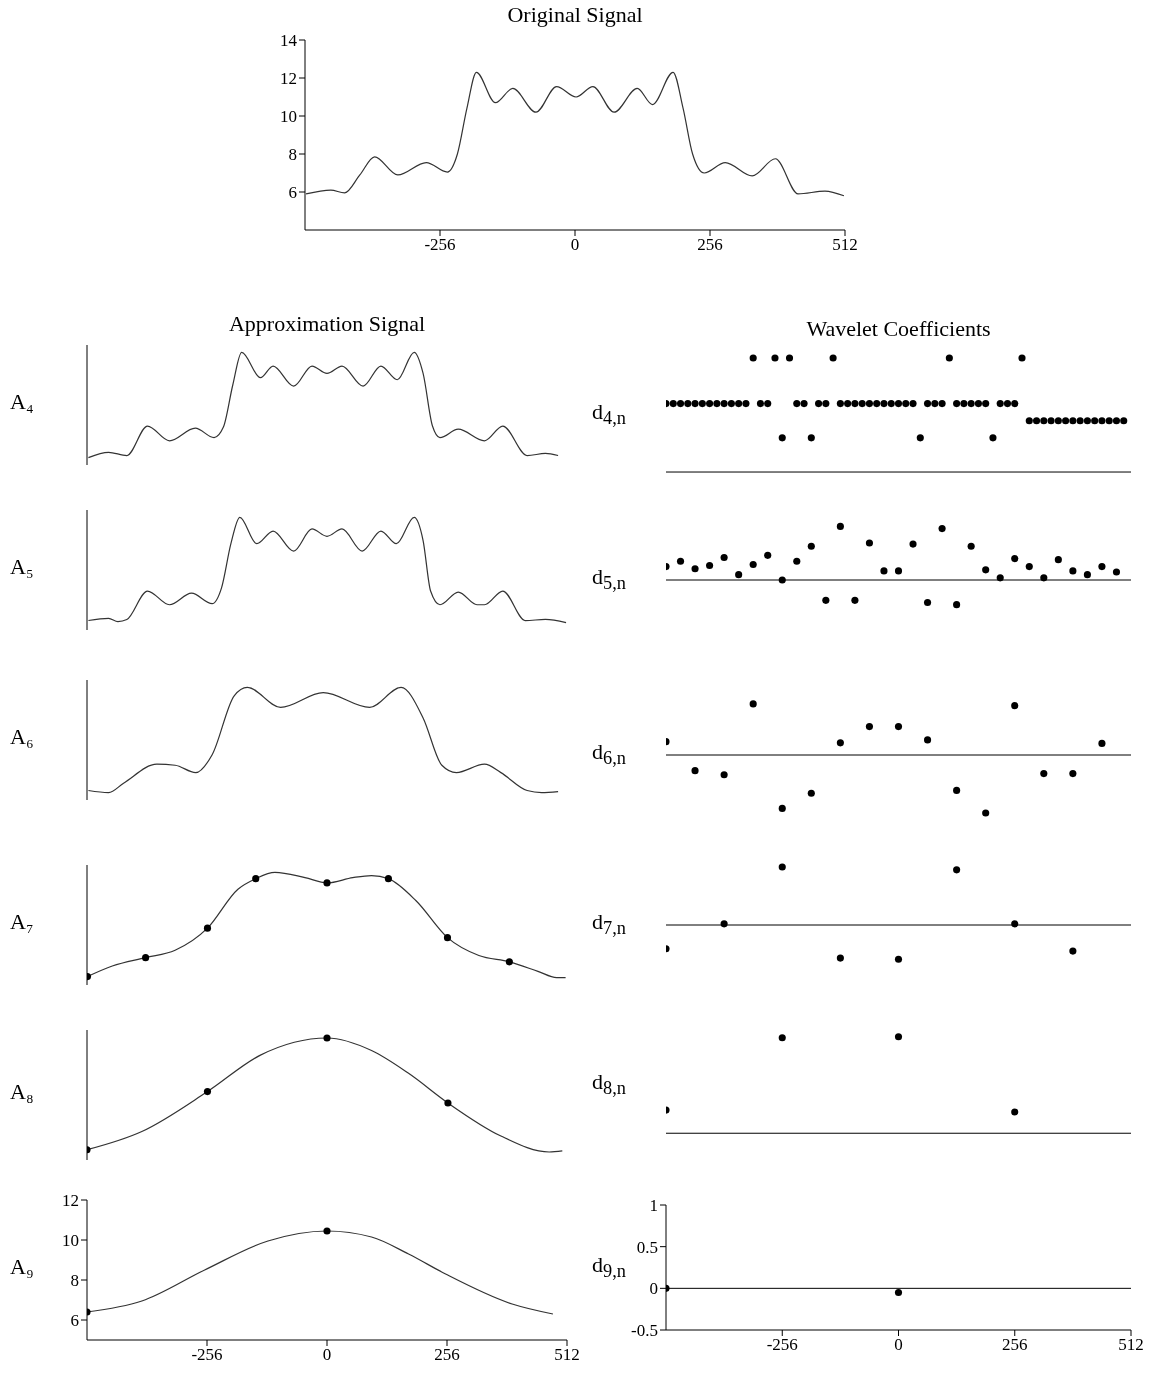  Describe the element at coordinates (653, 1289) in the screenshot. I see `y-tick-label: 0` at that location.